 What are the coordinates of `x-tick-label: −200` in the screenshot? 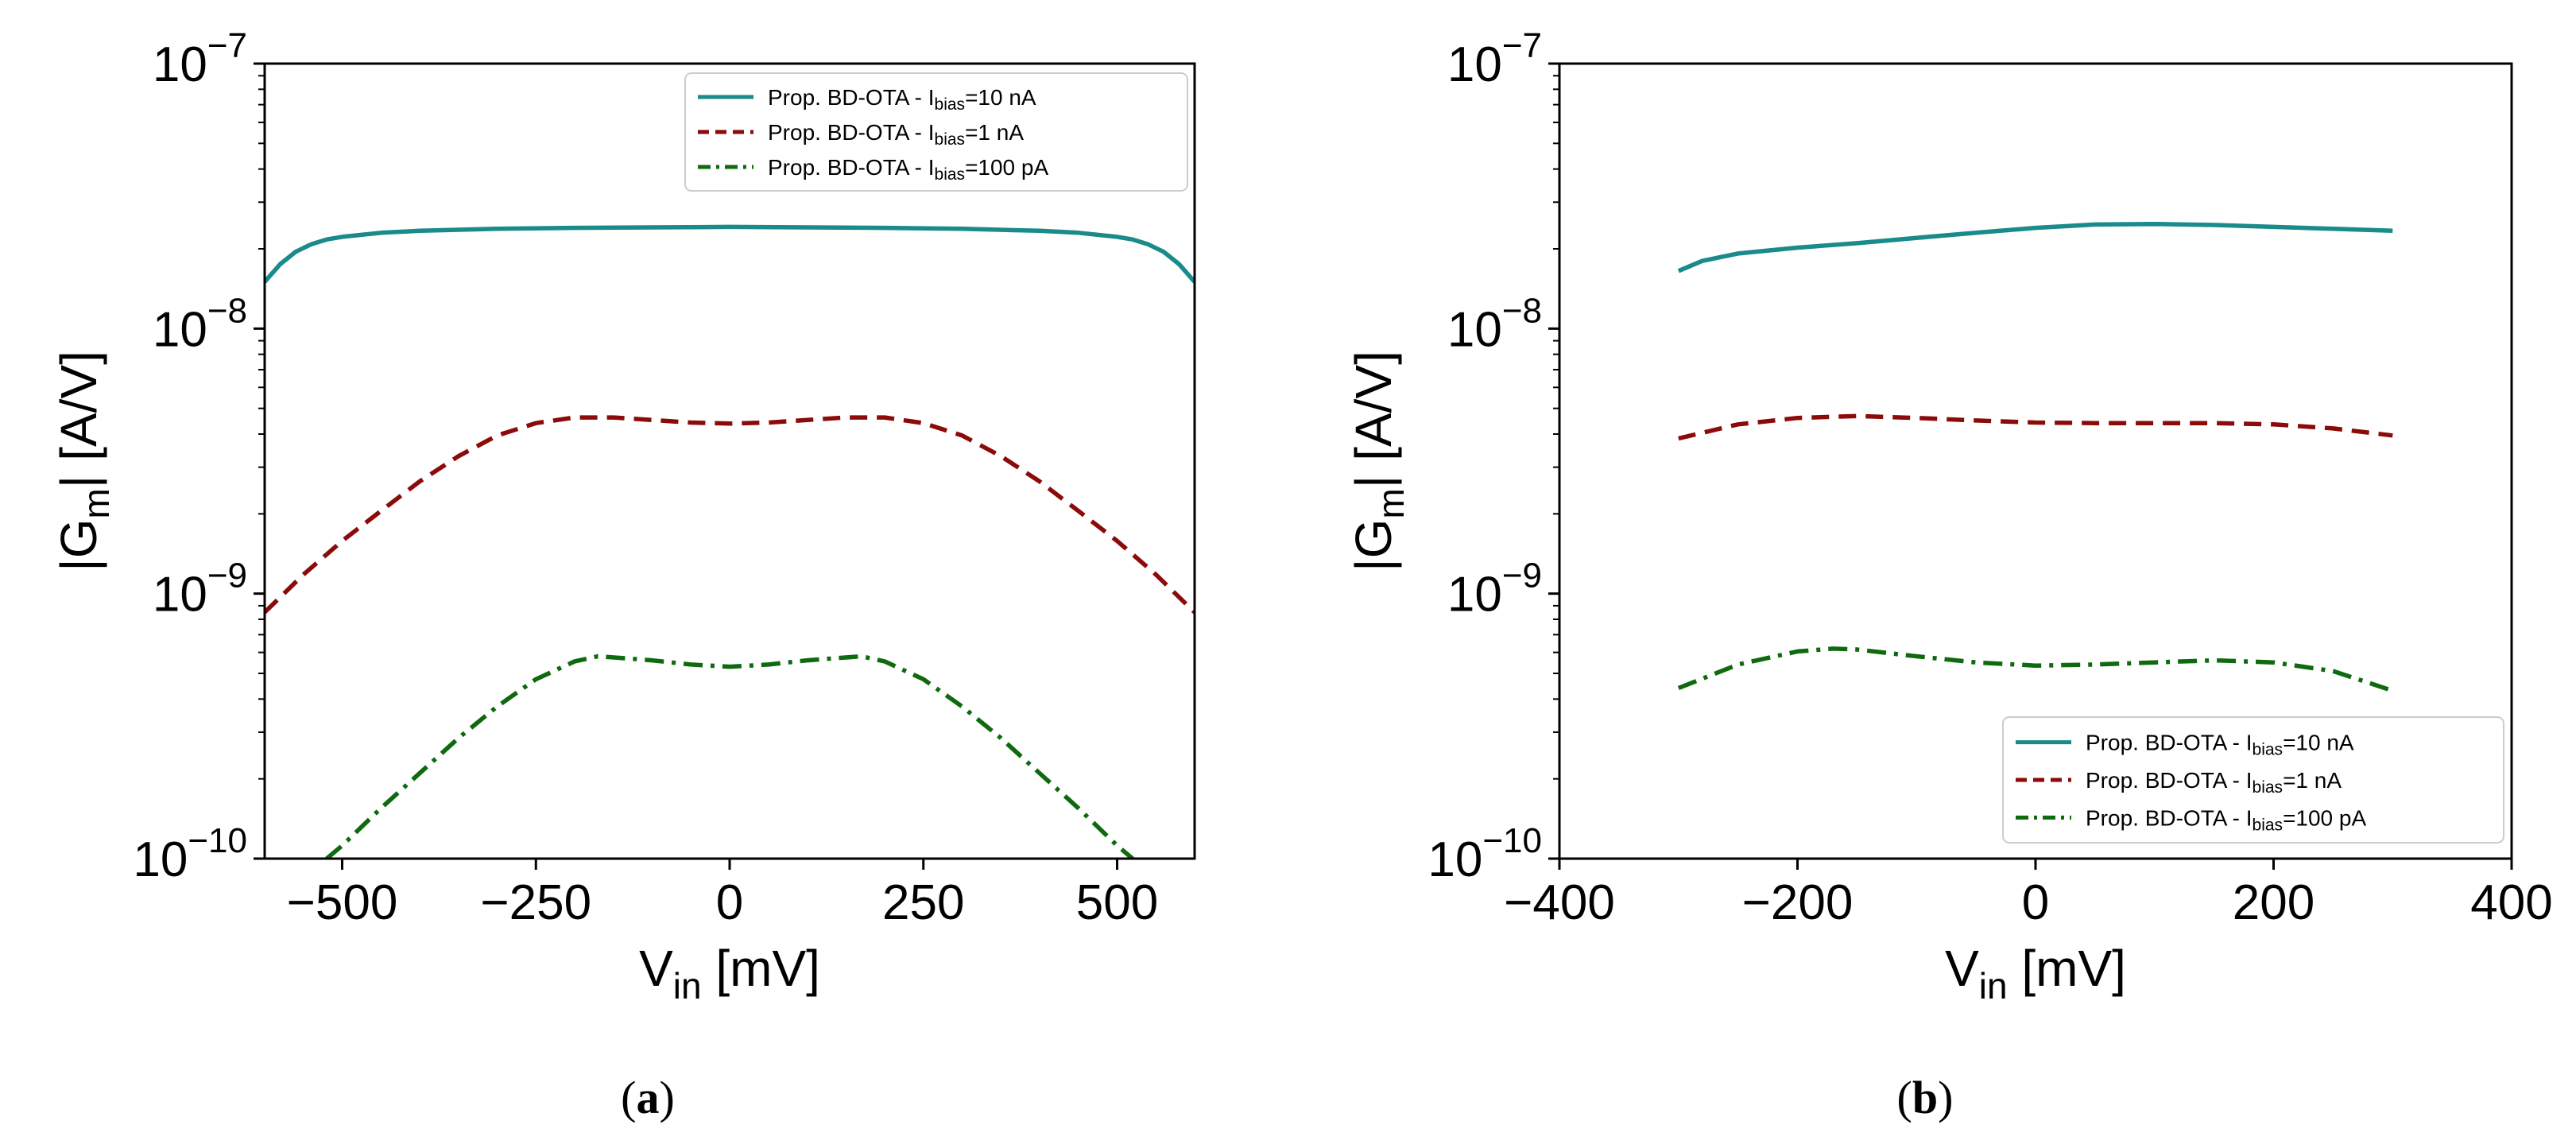 It's located at (1798, 902).